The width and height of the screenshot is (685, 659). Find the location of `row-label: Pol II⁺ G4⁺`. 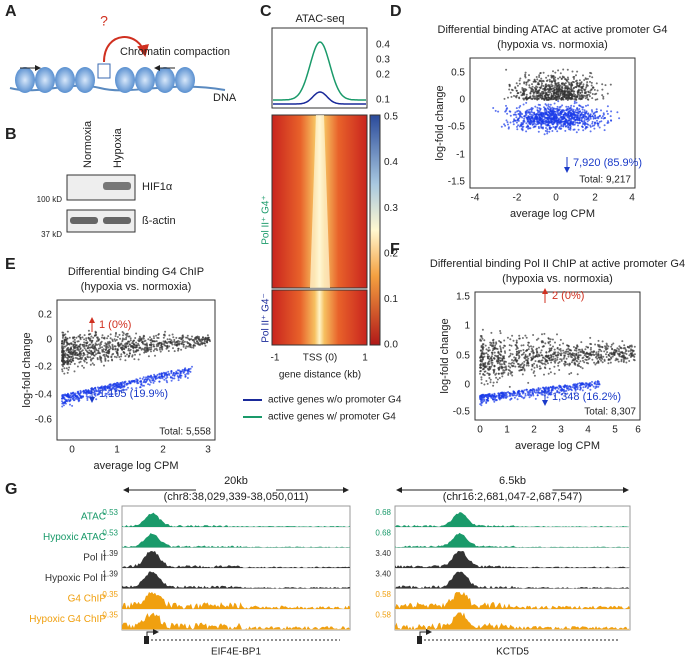

row-label: Pol II⁺ G4⁺ is located at coordinates (266, 219).